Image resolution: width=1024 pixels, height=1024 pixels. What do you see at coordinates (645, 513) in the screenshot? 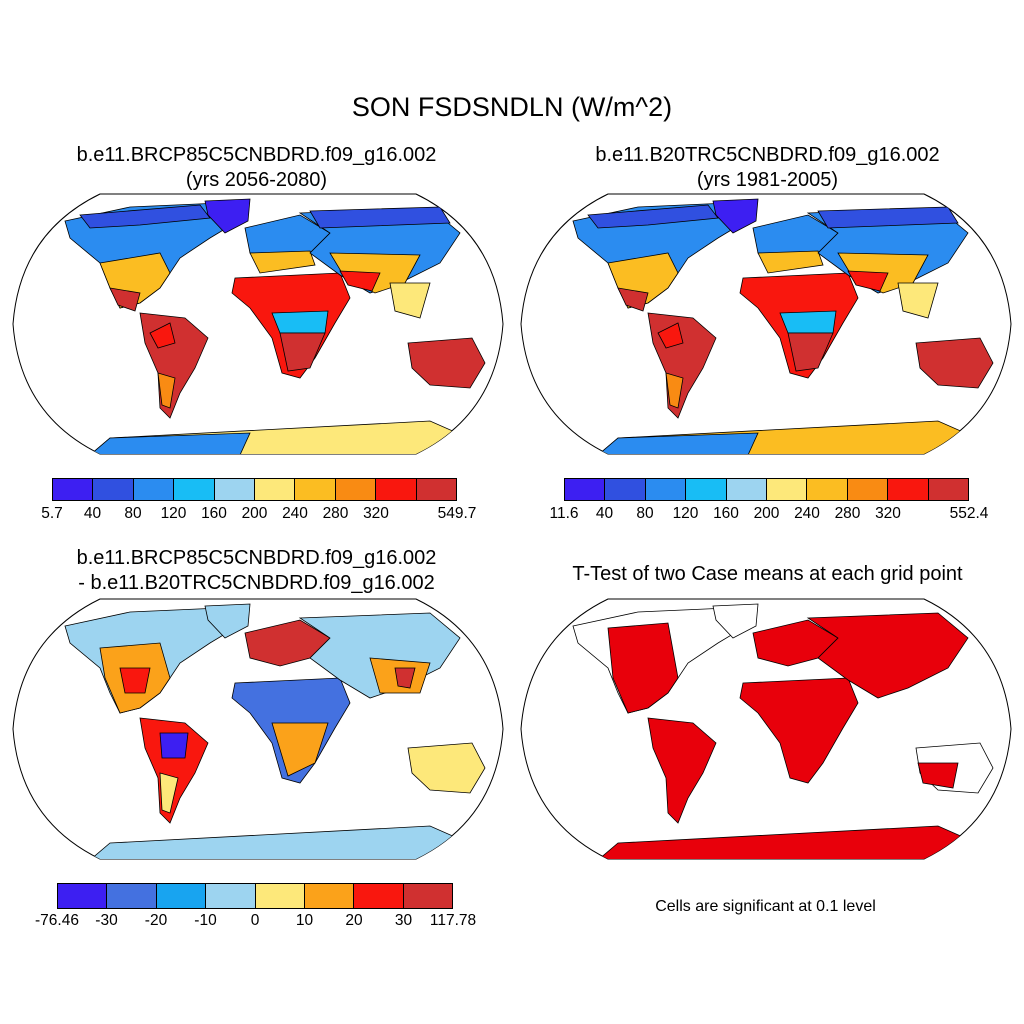
I see `p2-colorbar-label: 80` at bounding box center [645, 513].